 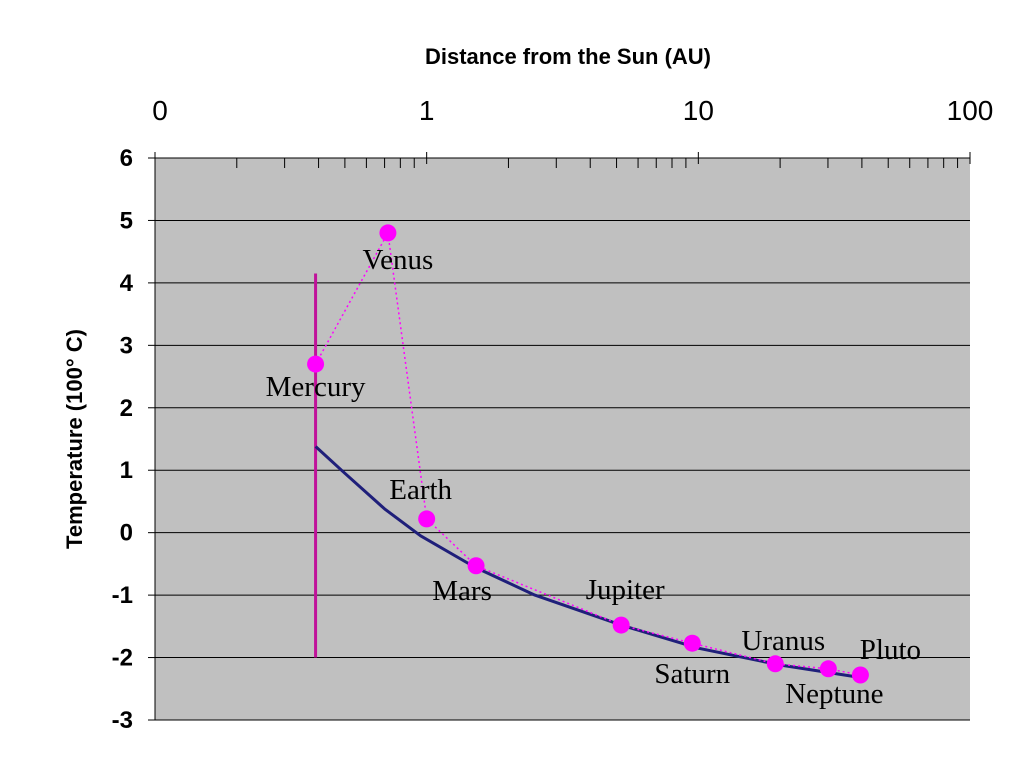 I want to click on planet-label: Venus, so click(x=397, y=260).